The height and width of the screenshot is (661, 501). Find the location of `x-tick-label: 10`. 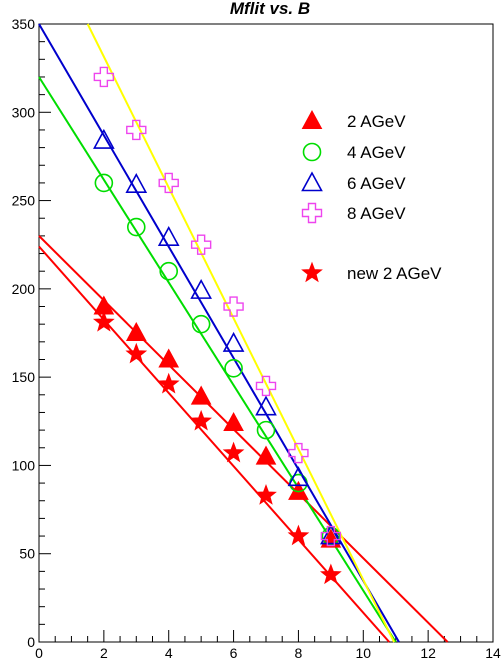

x-tick-label: 10 is located at coordinates (363, 653).